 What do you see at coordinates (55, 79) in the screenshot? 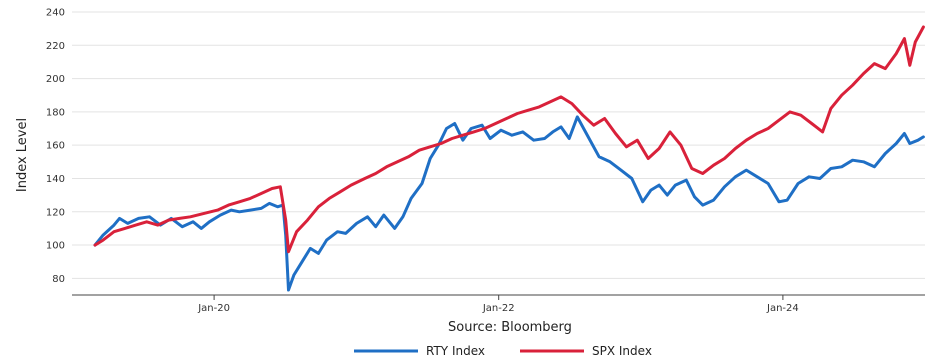
I see `y-tick-label: 200` at bounding box center [55, 79].